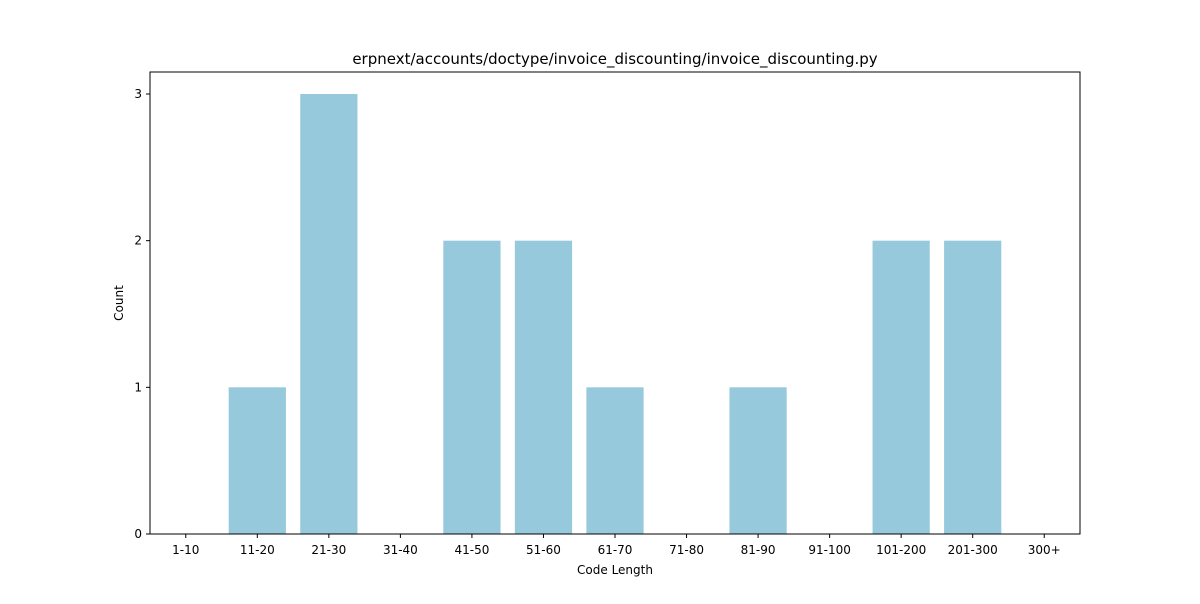  Describe the element at coordinates (185, 550) in the screenshot. I see `x-tick-label: 1-10` at that location.